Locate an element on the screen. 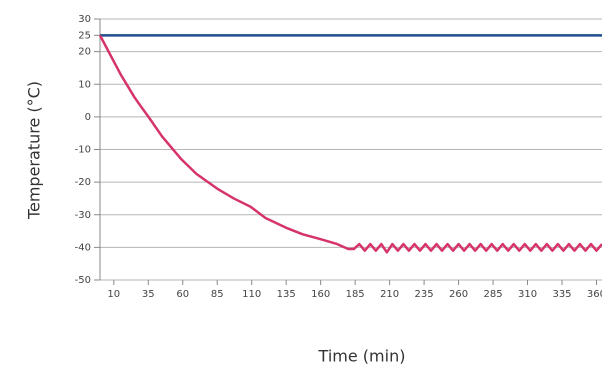 The image size is (602, 371). y-tick-label: -10 is located at coordinates (83, 150).